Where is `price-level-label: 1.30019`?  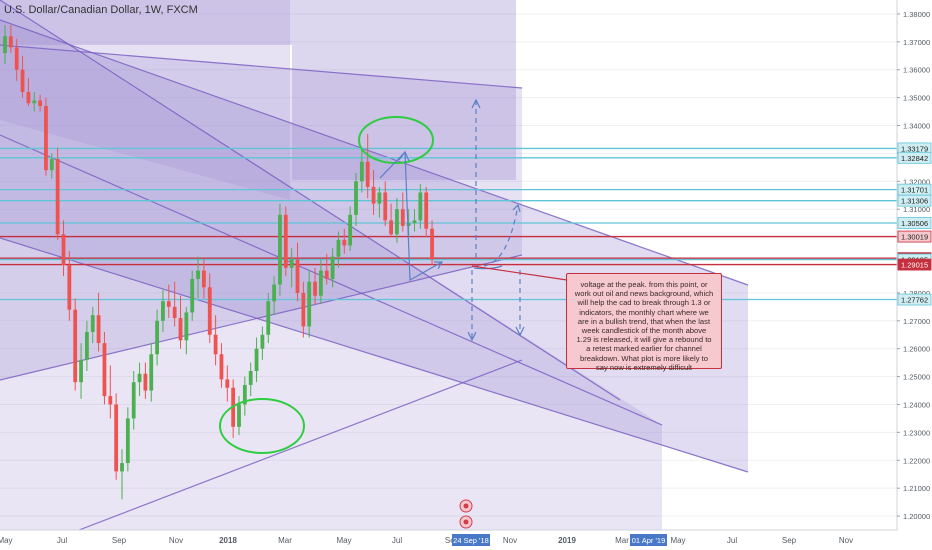 price-level-label: 1.30019 is located at coordinates (914, 236).